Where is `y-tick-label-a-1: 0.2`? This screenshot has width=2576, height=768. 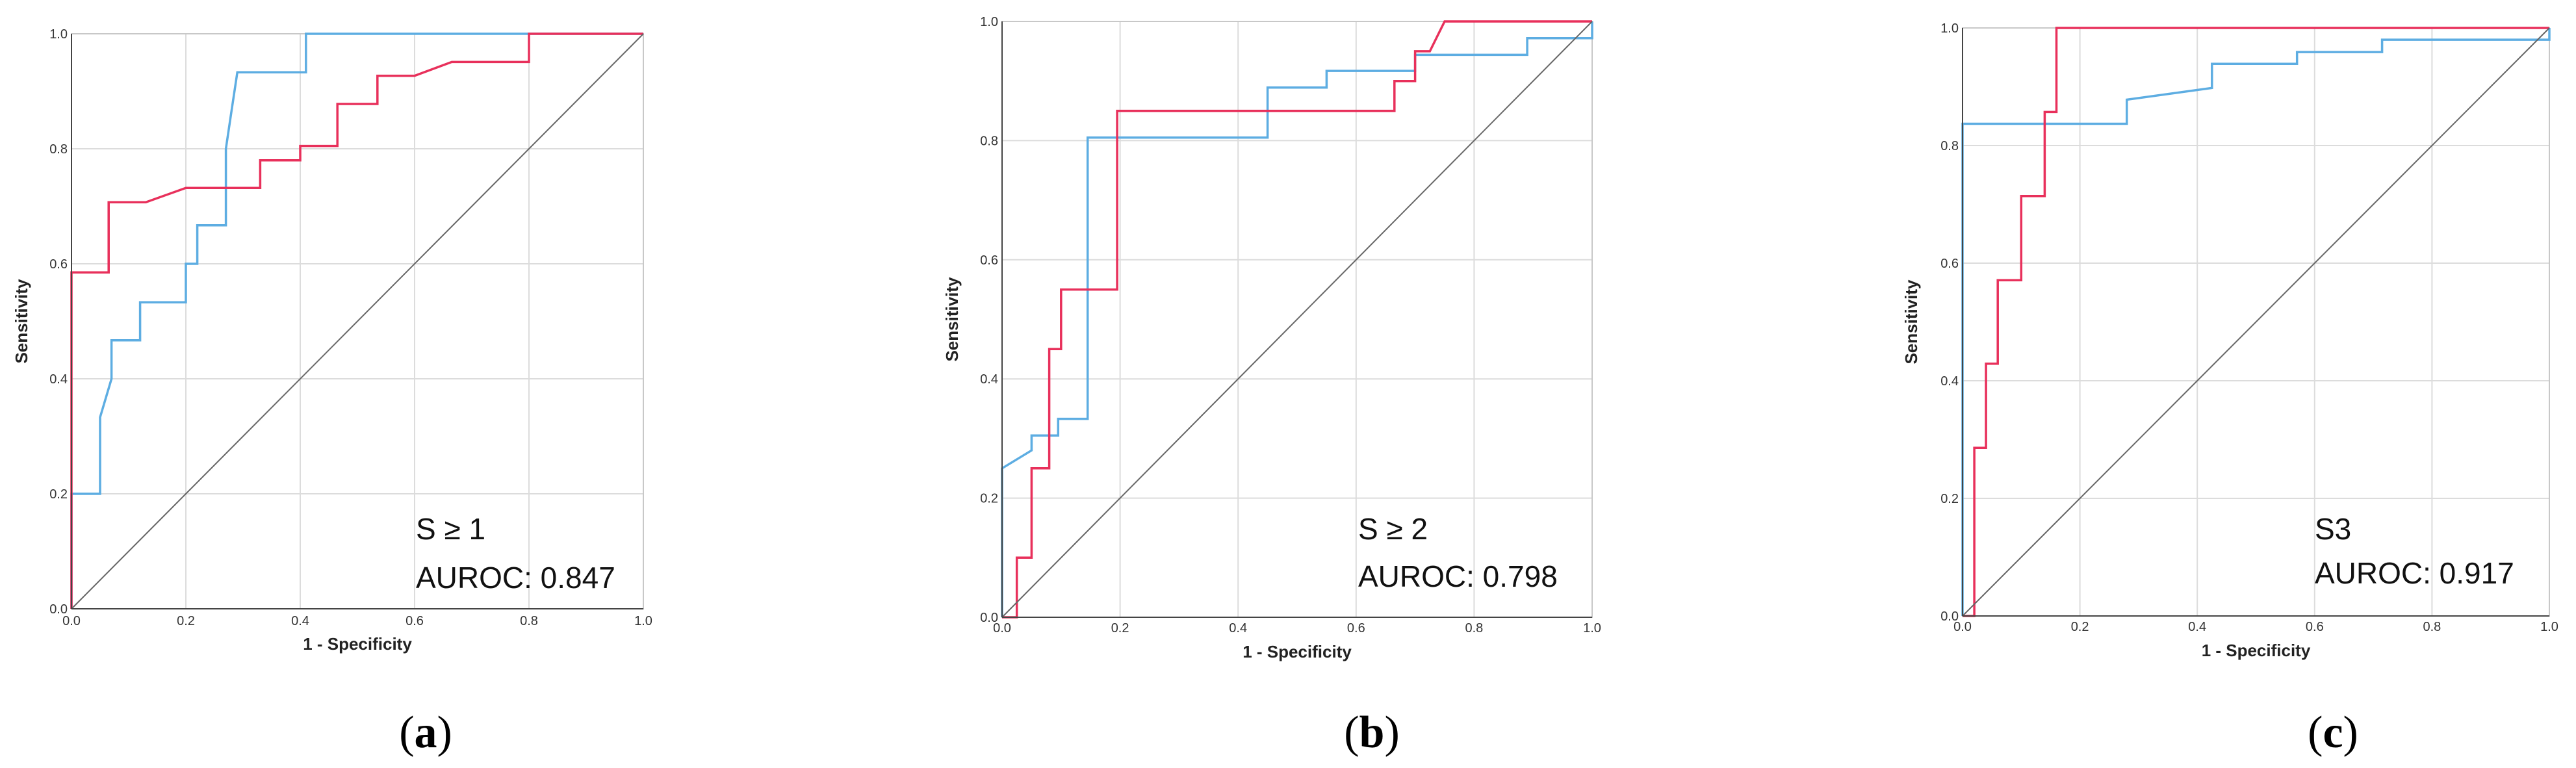
y-tick-label-a-1: 0.2 is located at coordinates (59, 494).